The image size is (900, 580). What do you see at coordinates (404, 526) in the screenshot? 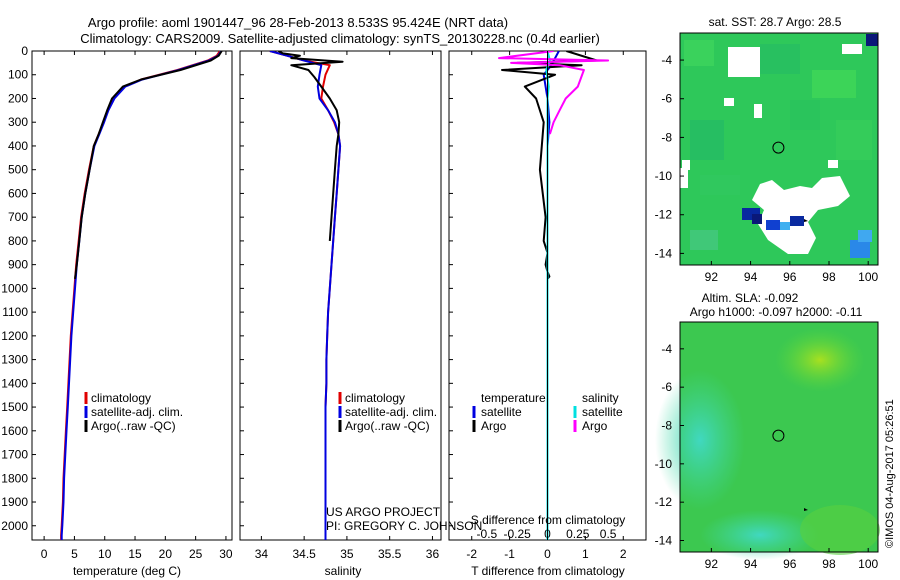
I see `pi-annotation: PI: GREGORY C. JOHNSON` at bounding box center [404, 526].